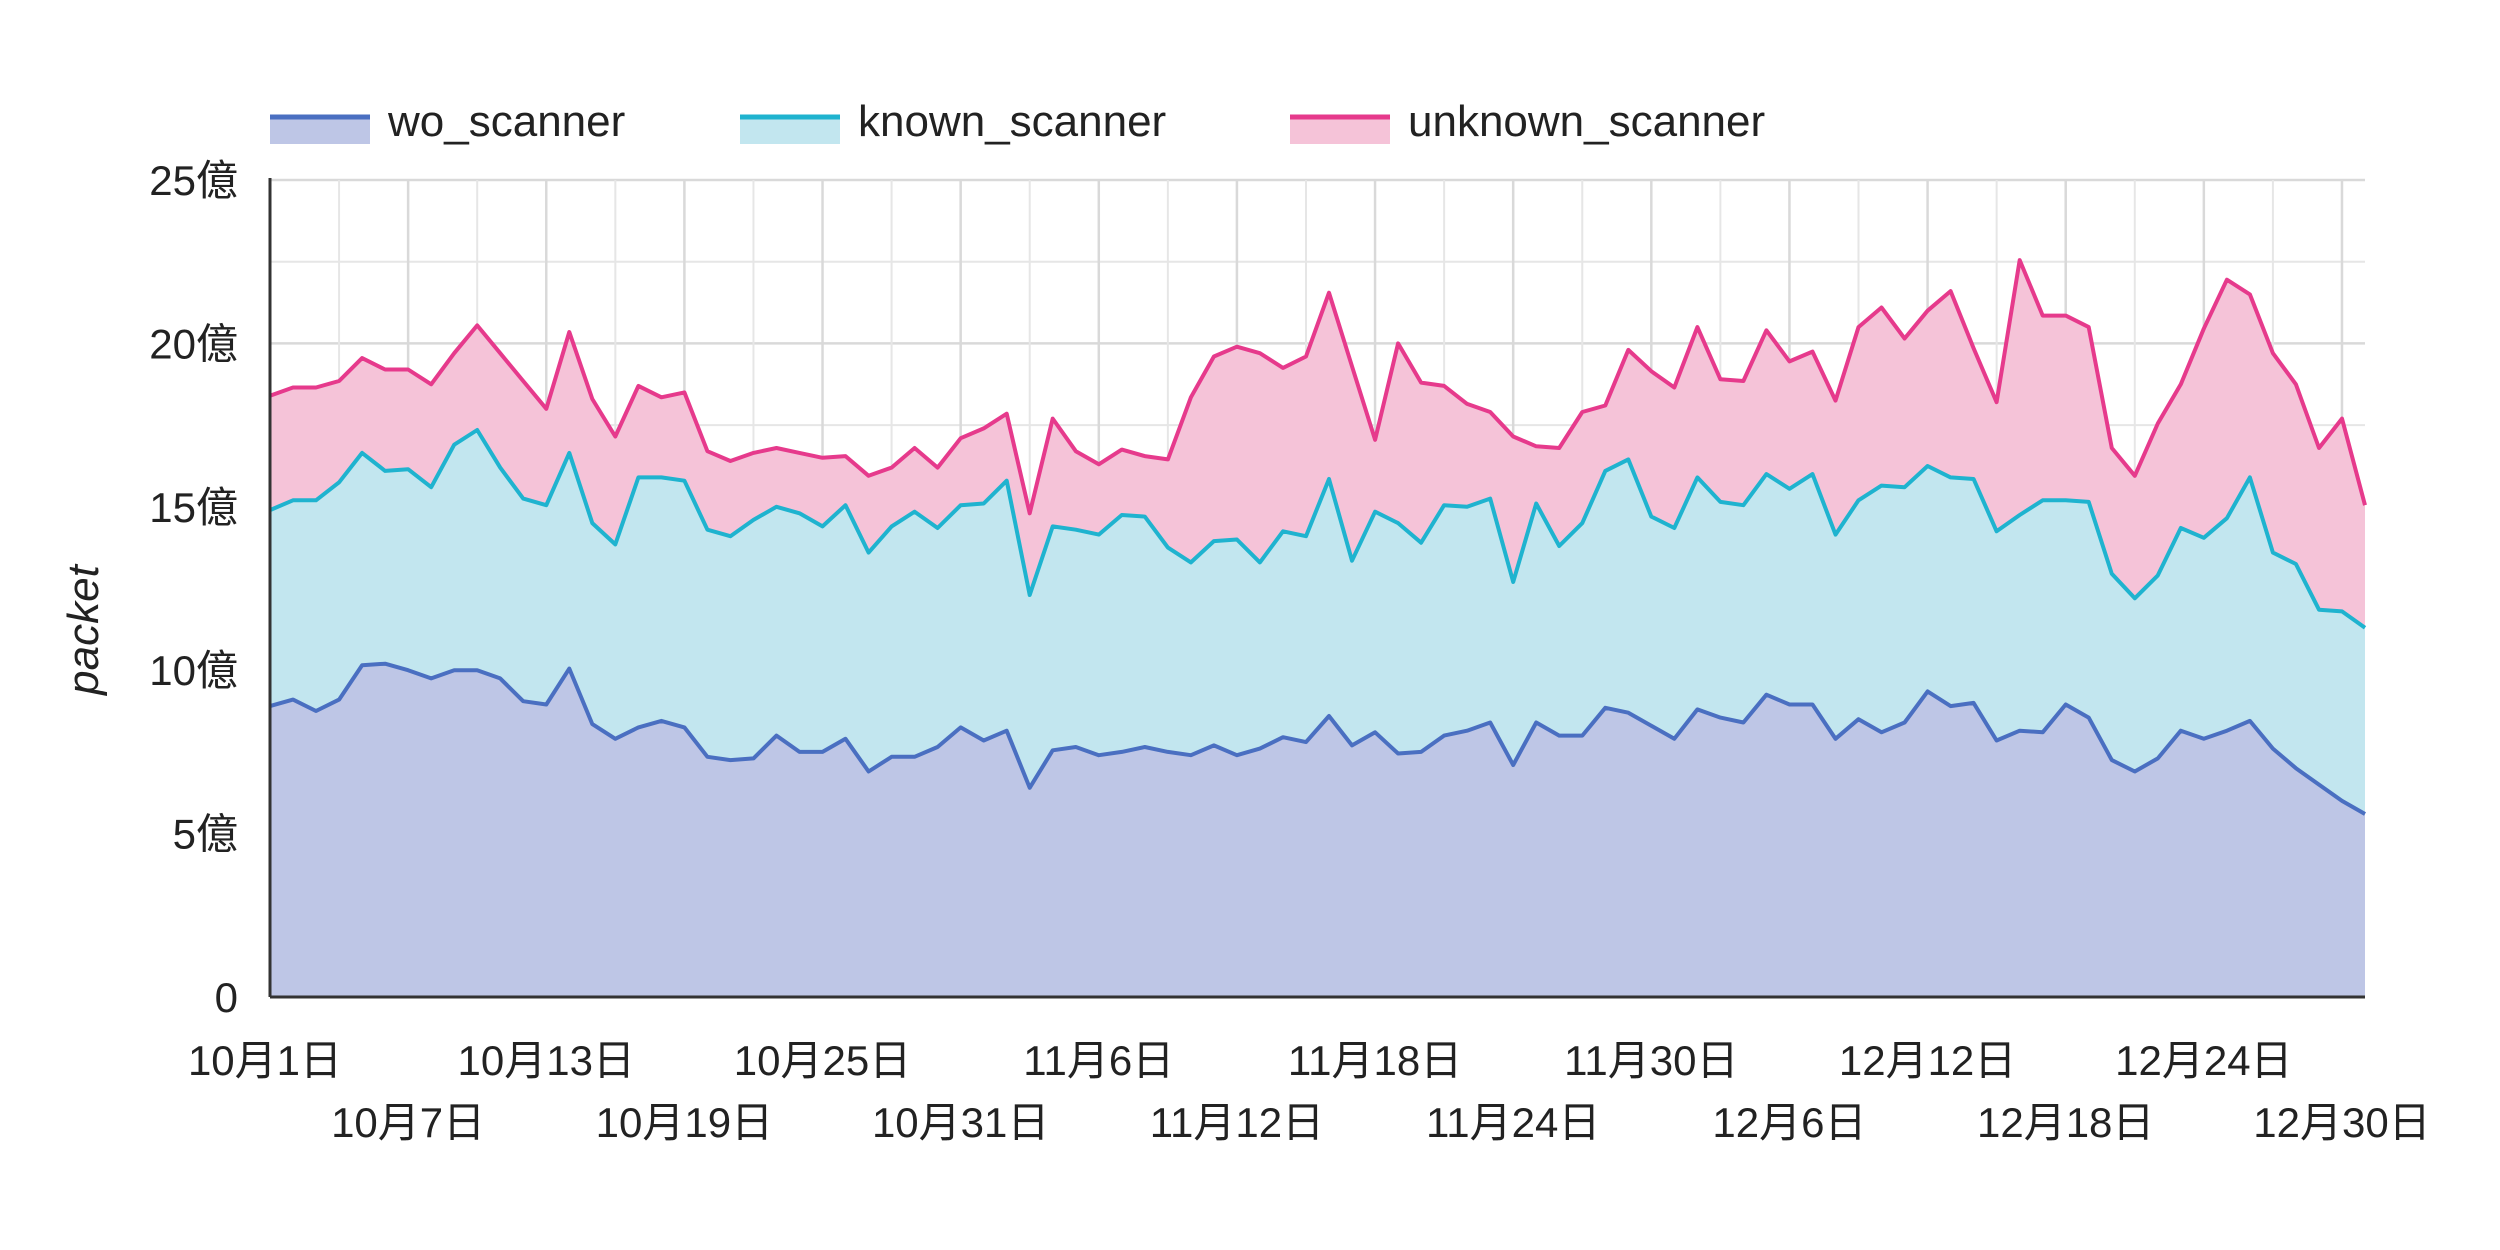 This screenshot has height=1250, width=2500. Describe the element at coordinates (546, 1060) in the screenshot. I see `x-tick-label-2: 10月13日` at that location.